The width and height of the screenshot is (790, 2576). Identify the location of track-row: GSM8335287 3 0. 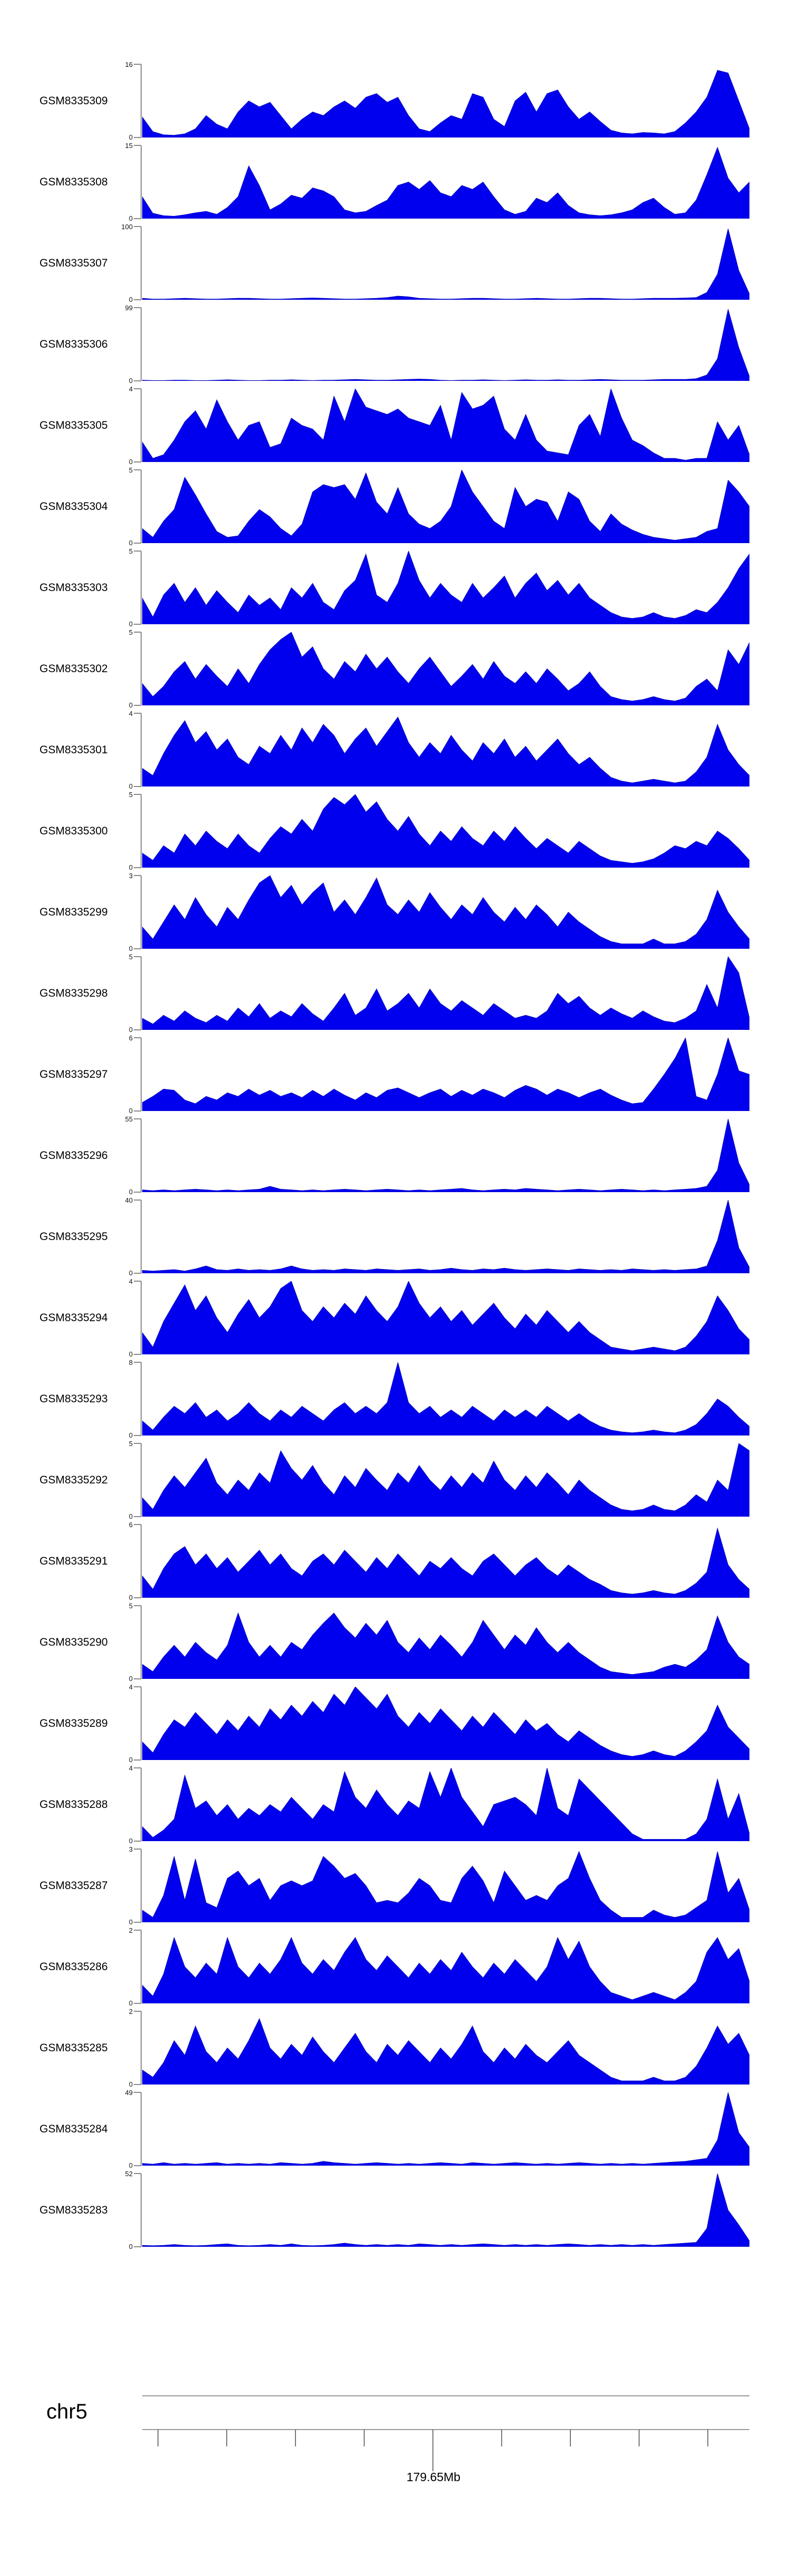
(395, 1885).